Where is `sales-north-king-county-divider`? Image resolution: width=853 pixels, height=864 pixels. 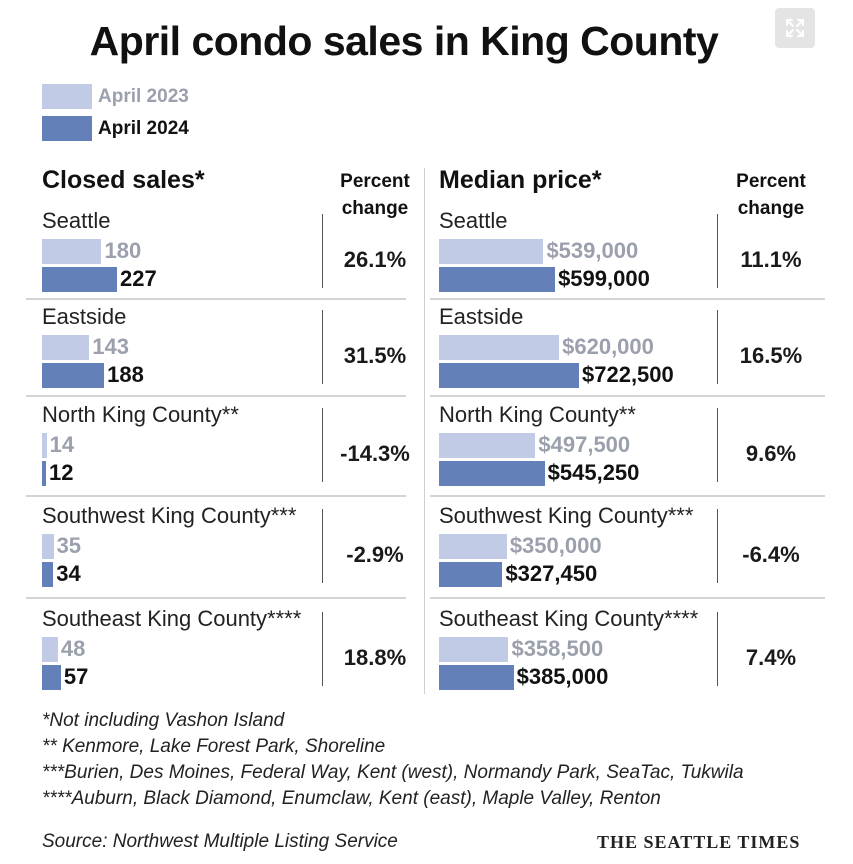
sales-north-king-county-divider is located at coordinates (322, 445).